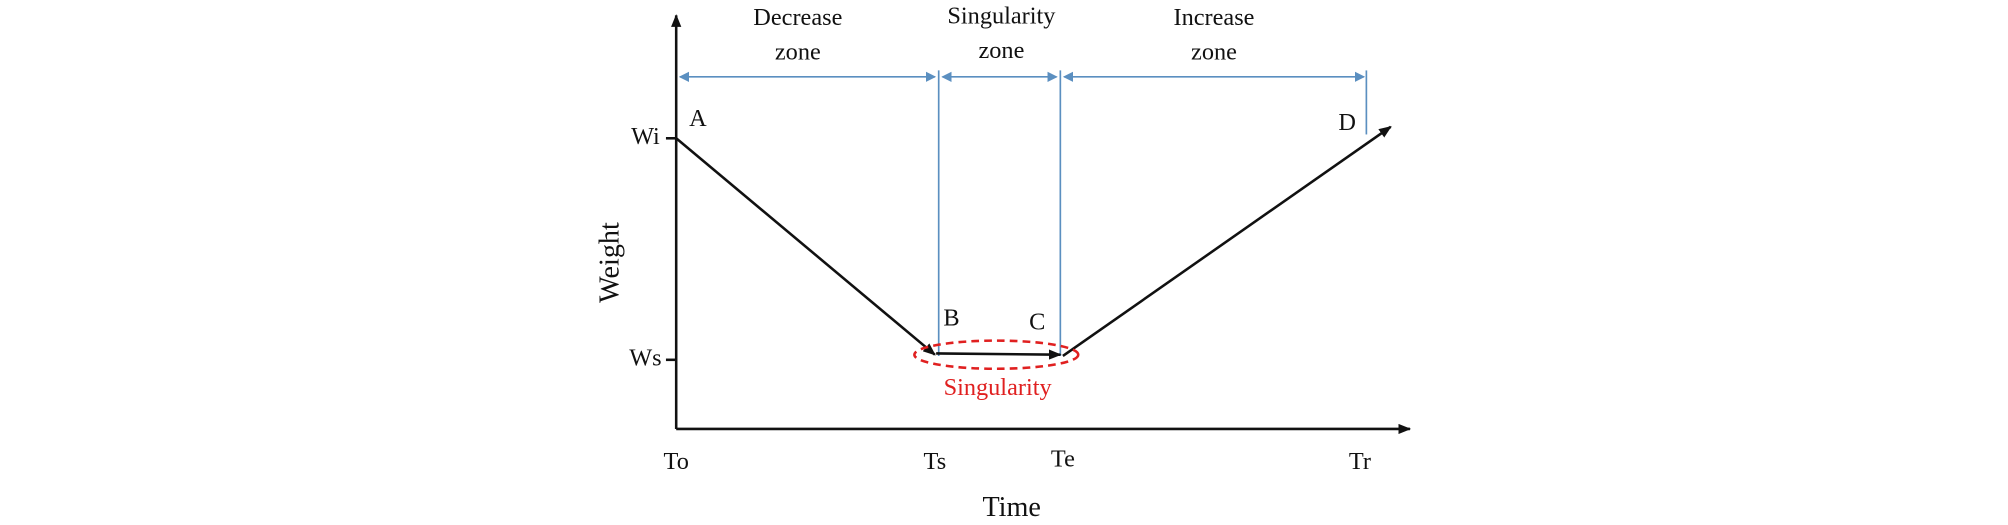  Describe the element at coordinates (999, 354) in the screenshot. I see `singularity-line` at that location.